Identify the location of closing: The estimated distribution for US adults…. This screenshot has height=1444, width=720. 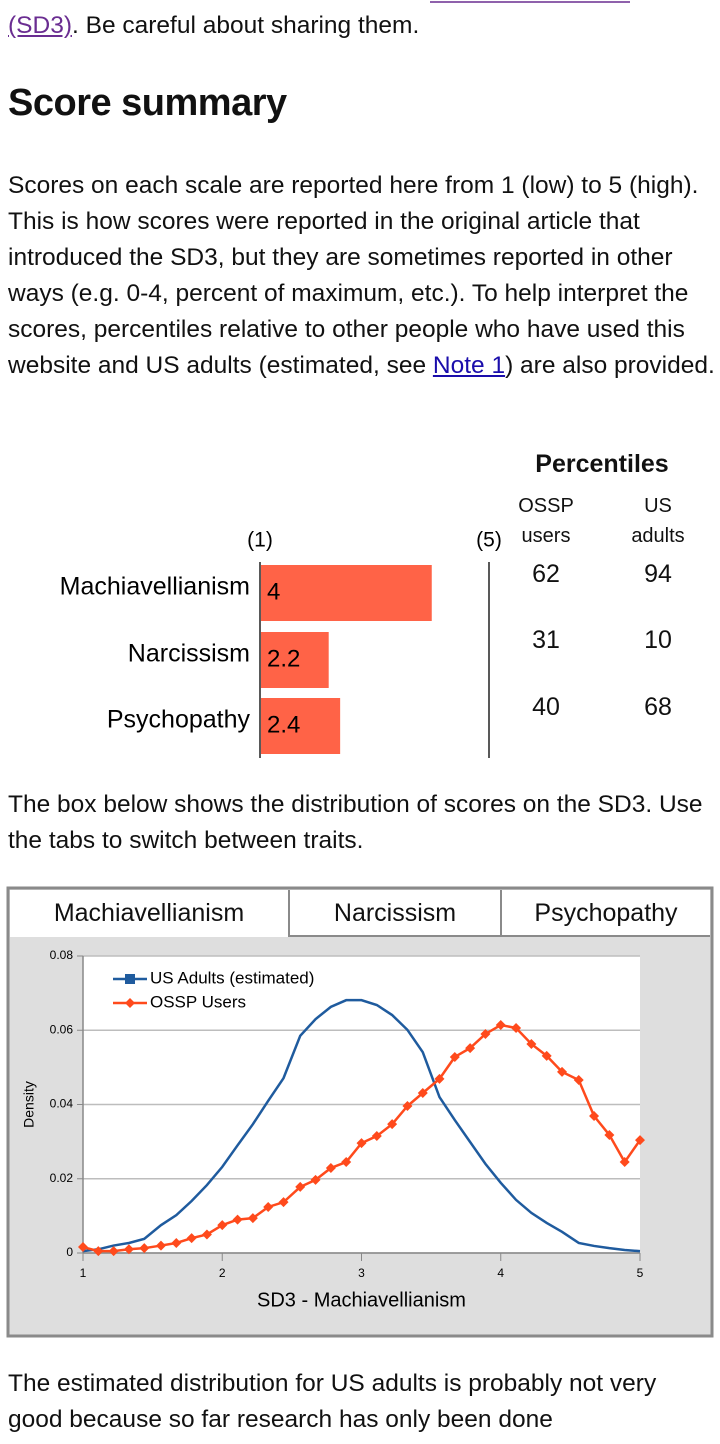
(332, 1401).